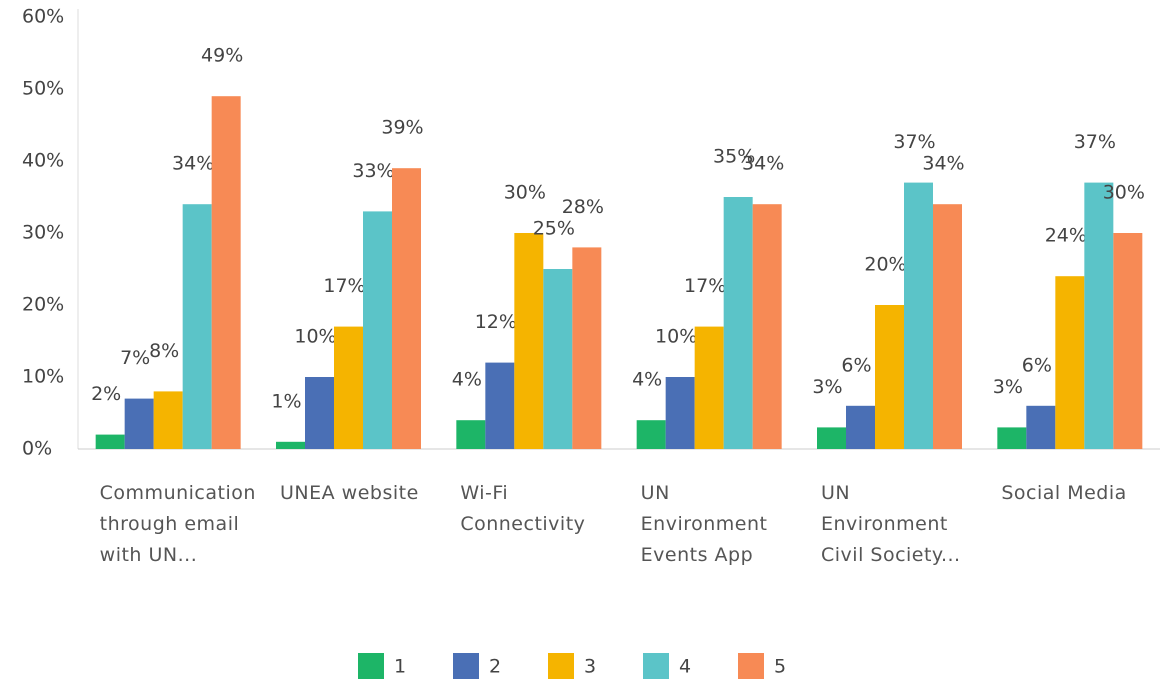 This screenshot has height=683, width=1171. Describe the element at coordinates (43, 89) in the screenshot. I see `y-tick-label: 50%` at that location.